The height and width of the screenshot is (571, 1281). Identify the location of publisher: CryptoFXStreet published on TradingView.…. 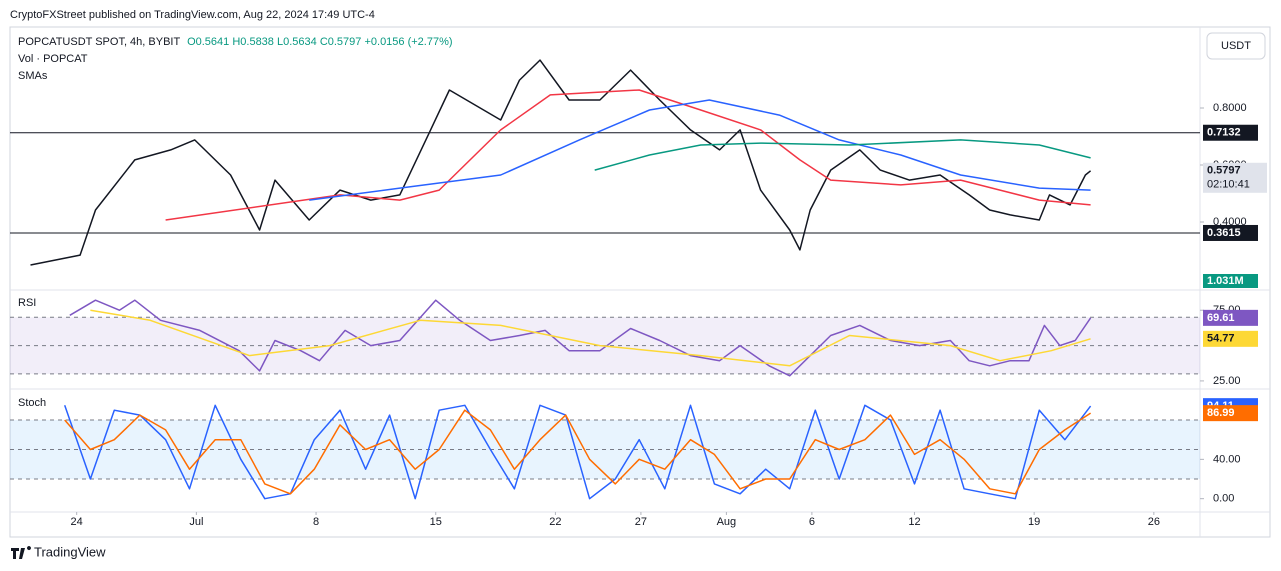
(192, 15).